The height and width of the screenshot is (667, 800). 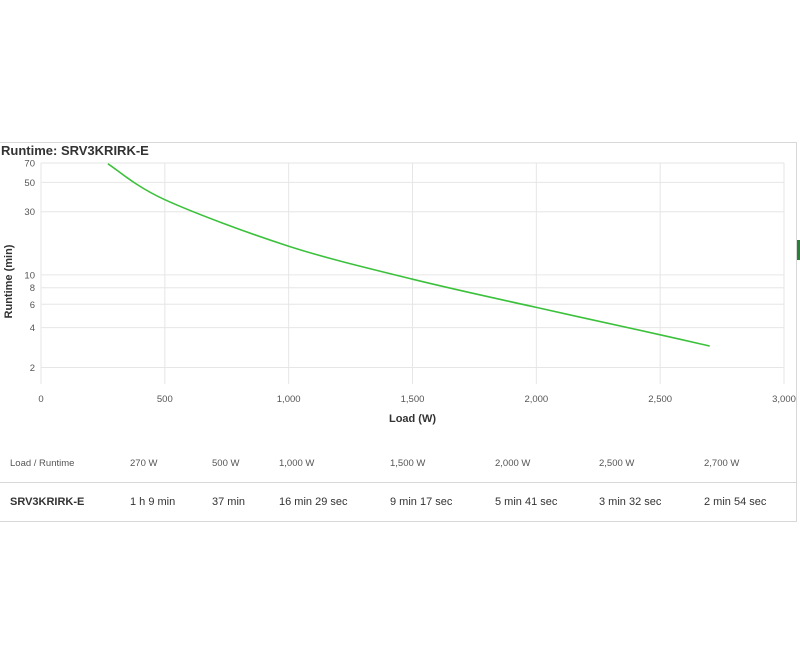 I want to click on y-tick-label: 10, so click(x=29, y=275).